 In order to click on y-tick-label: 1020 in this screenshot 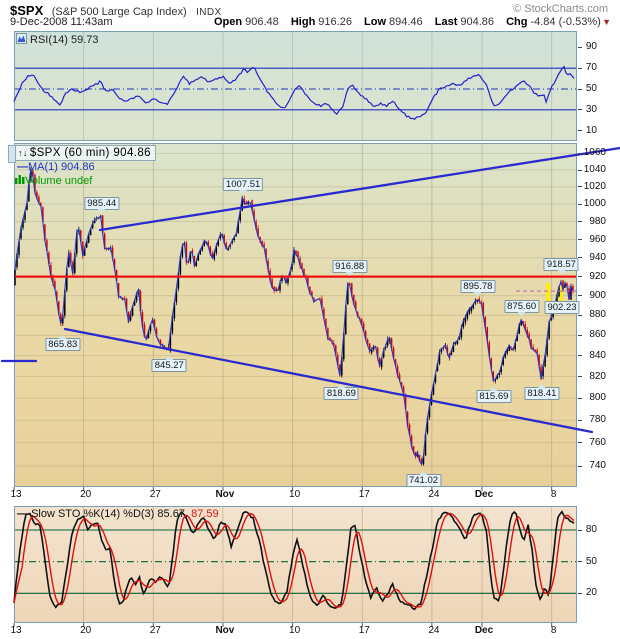, I will do `click(594, 186)`.